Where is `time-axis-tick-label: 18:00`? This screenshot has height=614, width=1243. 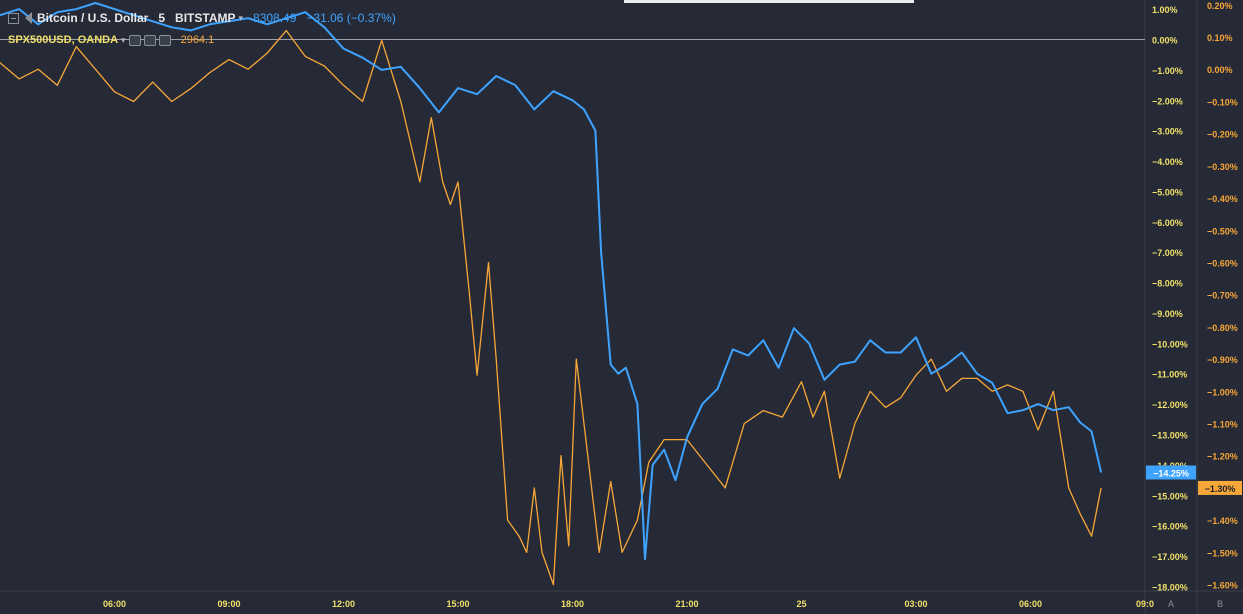
time-axis-tick-label: 18:00 is located at coordinates (572, 604).